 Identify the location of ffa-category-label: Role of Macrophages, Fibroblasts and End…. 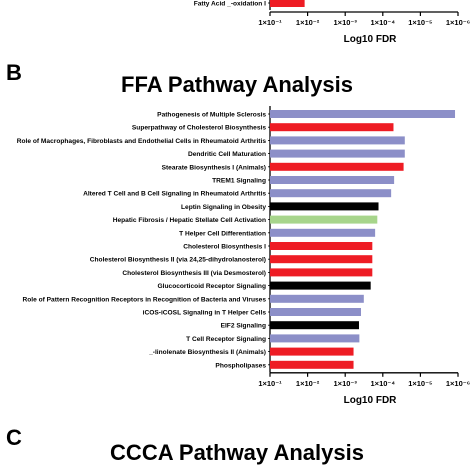
(142, 141).